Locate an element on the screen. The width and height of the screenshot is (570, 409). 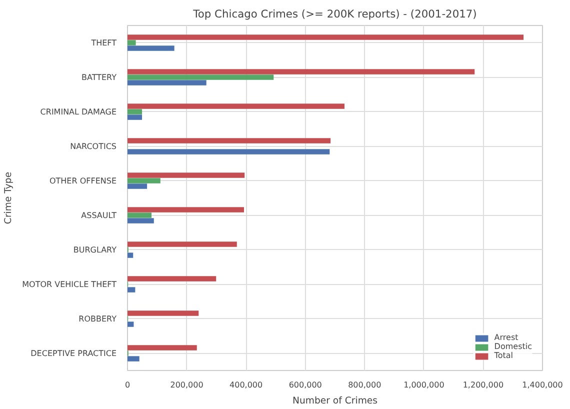
x-tick-label: 600,000 is located at coordinates (305, 385).